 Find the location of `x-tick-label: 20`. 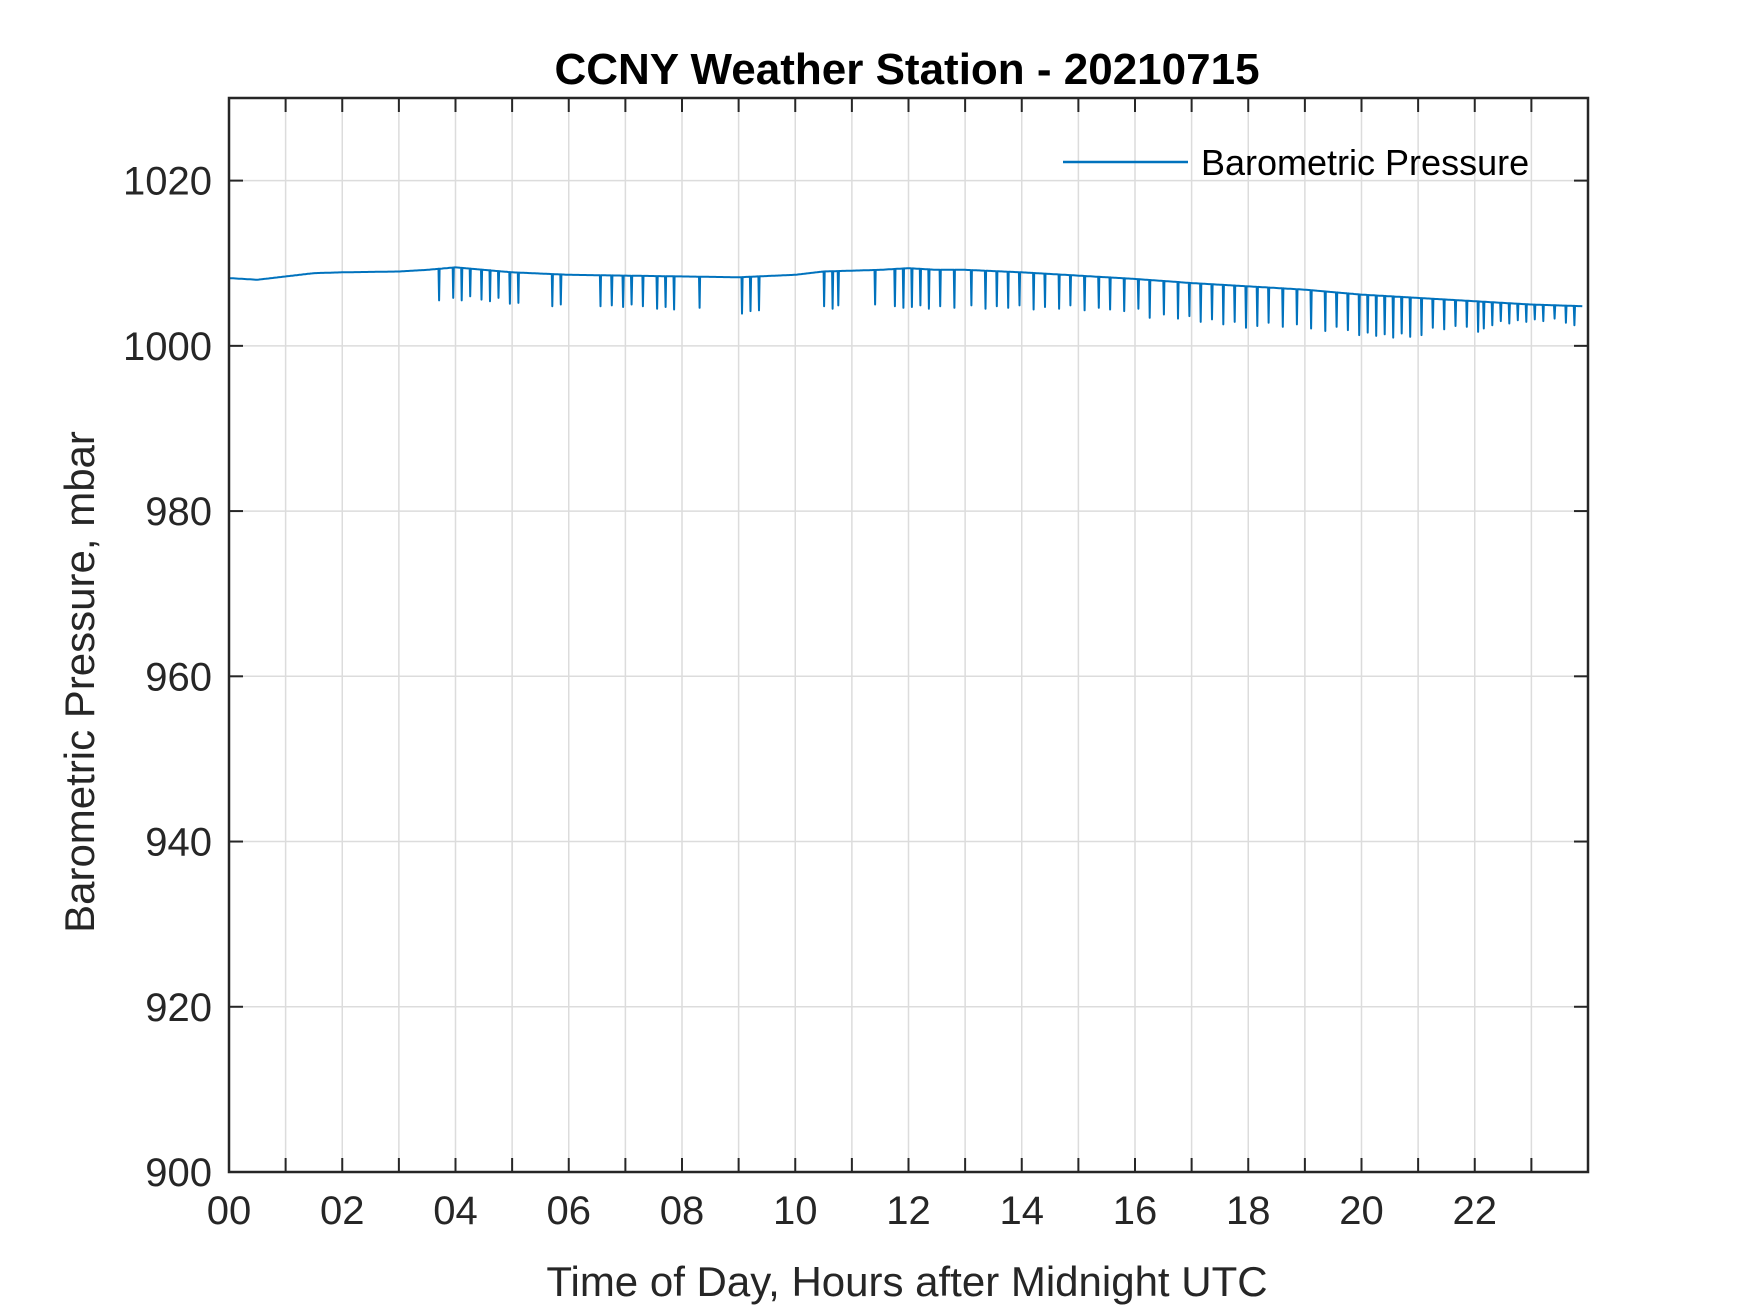

x-tick-label: 20 is located at coordinates (1361, 1211).